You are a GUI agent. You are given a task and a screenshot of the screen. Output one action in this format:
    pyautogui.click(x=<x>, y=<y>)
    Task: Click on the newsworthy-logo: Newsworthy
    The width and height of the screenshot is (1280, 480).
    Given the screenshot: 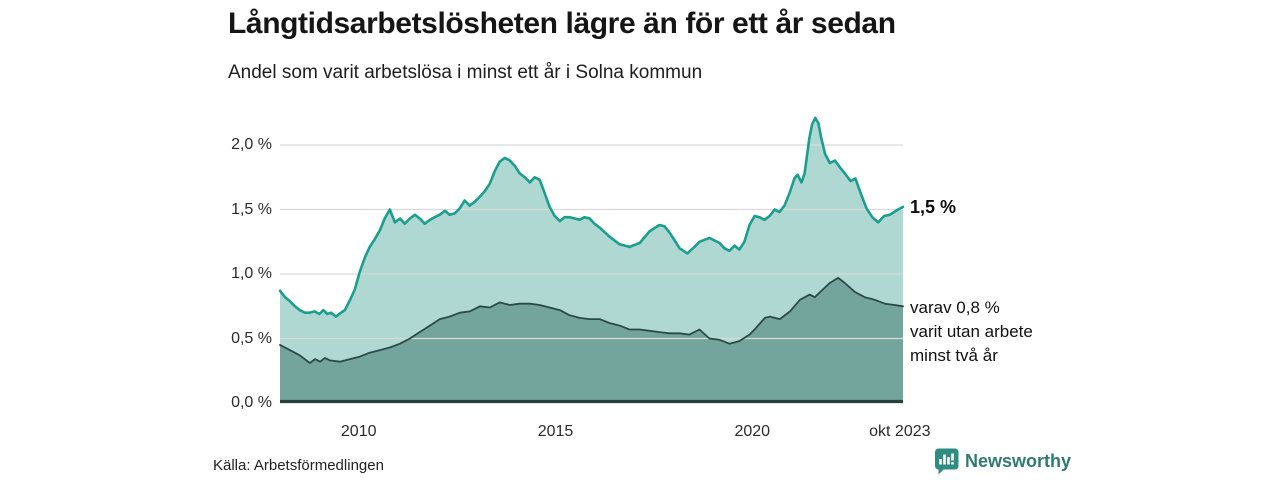 What is the action you would take?
    pyautogui.click(x=1002, y=461)
    